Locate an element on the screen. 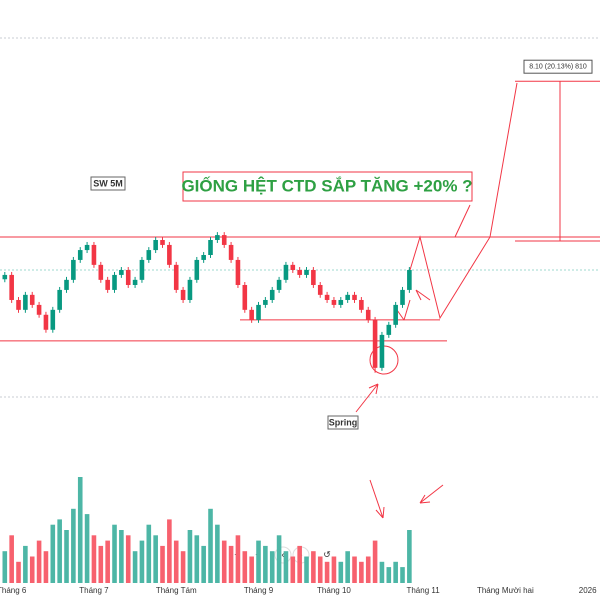 The image size is (600, 605). x-tick-label: Tháng 7 is located at coordinates (94, 590).